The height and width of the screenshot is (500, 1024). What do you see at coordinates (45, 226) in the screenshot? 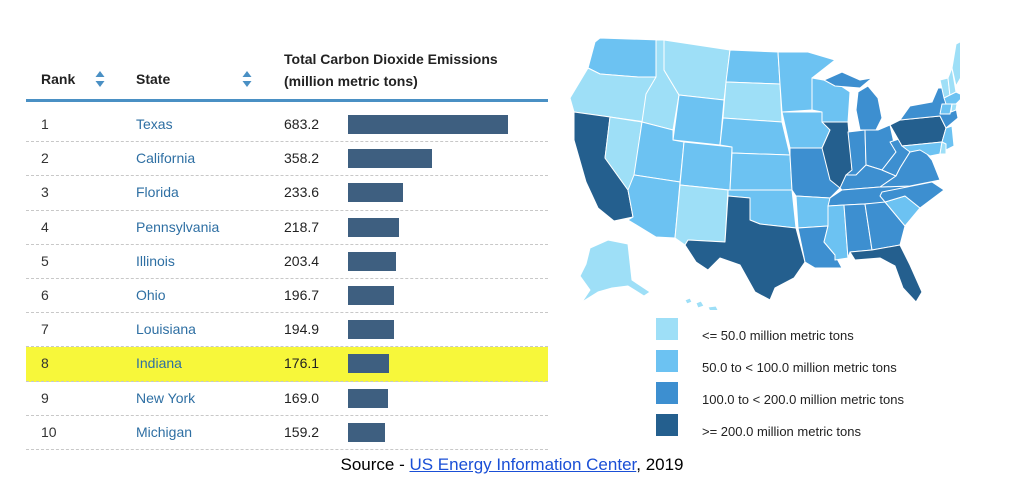
I see `rank-cell: 4` at bounding box center [45, 226].